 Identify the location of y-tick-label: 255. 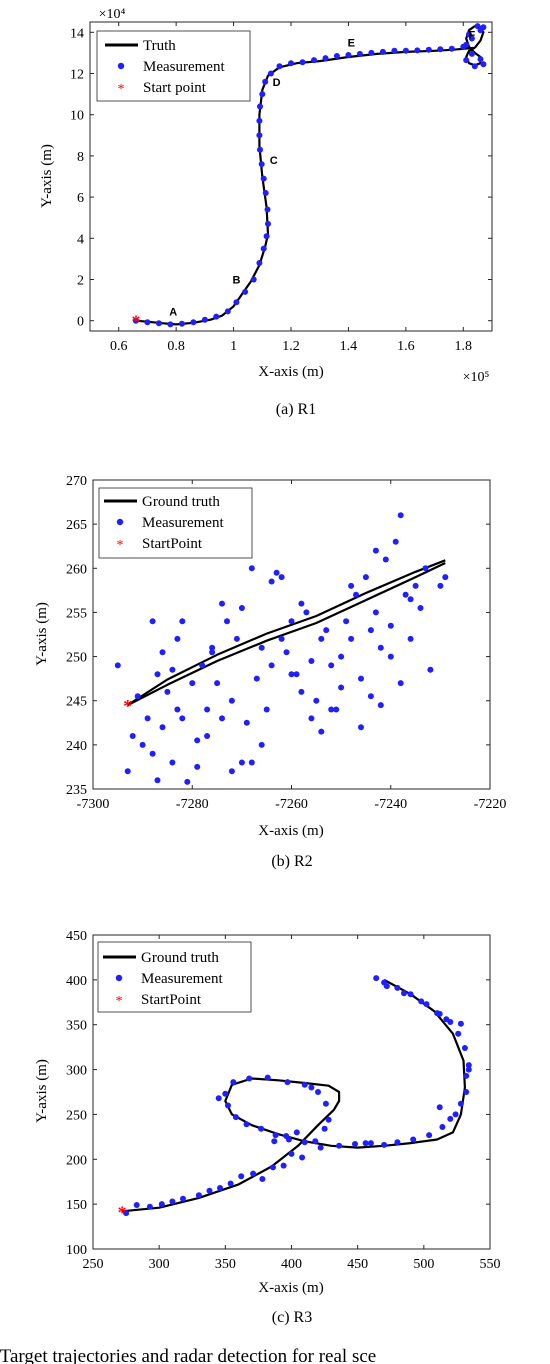
(76, 613).